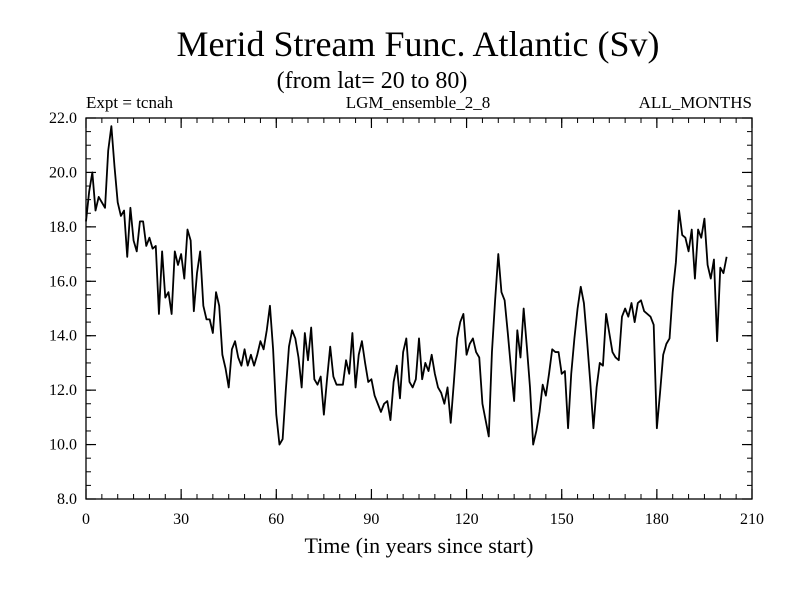 The image size is (800, 600). What do you see at coordinates (419, 545) in the screenshot?
I see `x-axis-label: Time (in years since start)` at bounding box center [419, 545].